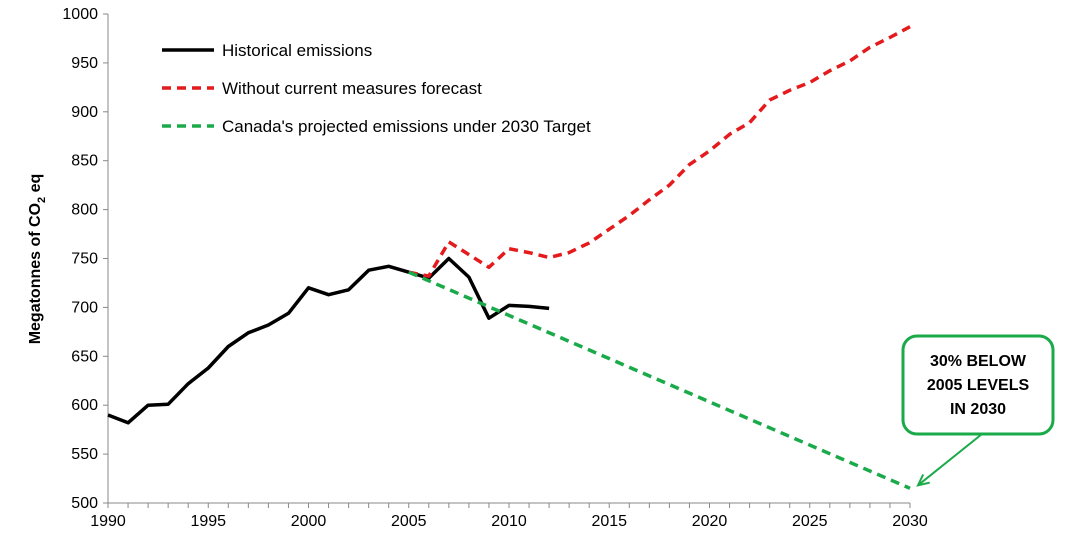 This screenshot has width=1069, height=559. I want to click on x-tick-label: 1995, so click(208, 521).